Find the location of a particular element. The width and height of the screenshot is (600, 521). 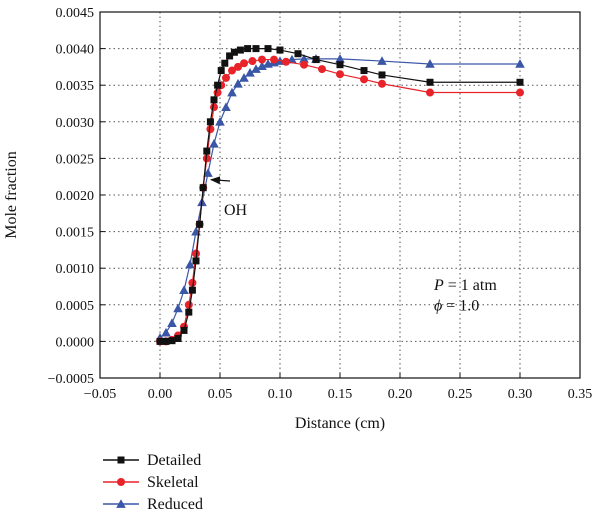

y-axis-title: Mole fraction is located at coordinates (11, 195).